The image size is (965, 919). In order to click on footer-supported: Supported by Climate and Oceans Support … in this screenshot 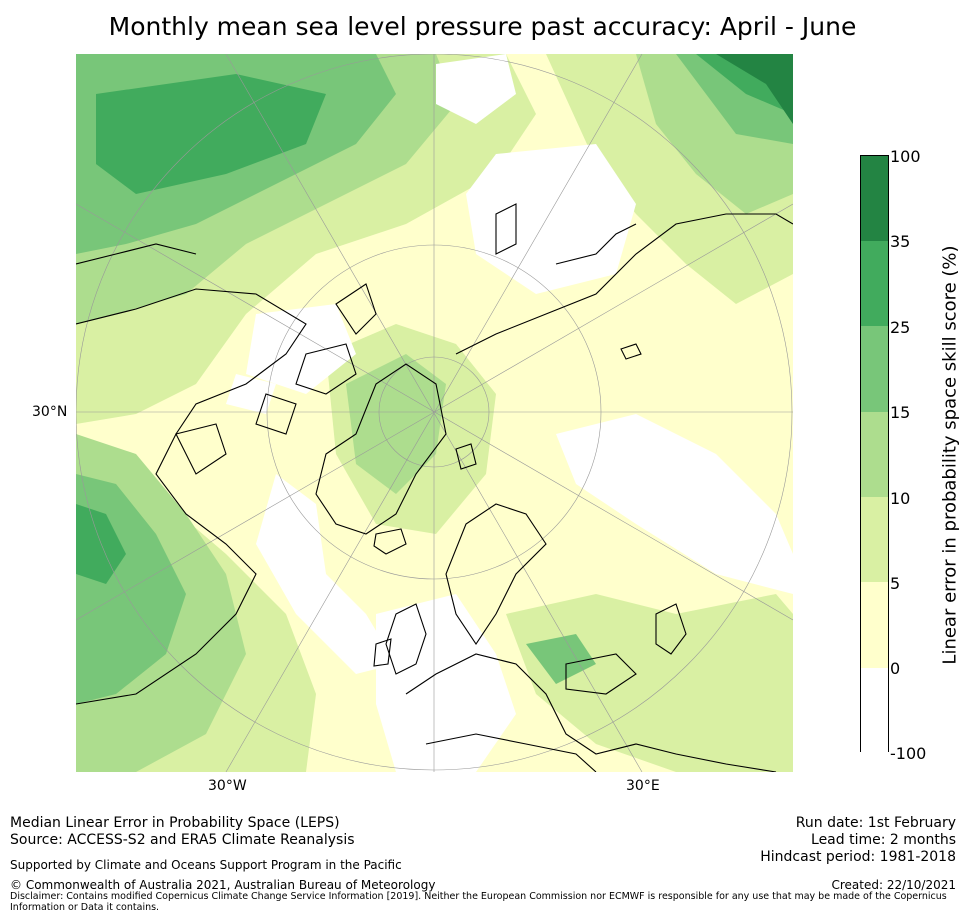, I will do `click(206, 865)`.